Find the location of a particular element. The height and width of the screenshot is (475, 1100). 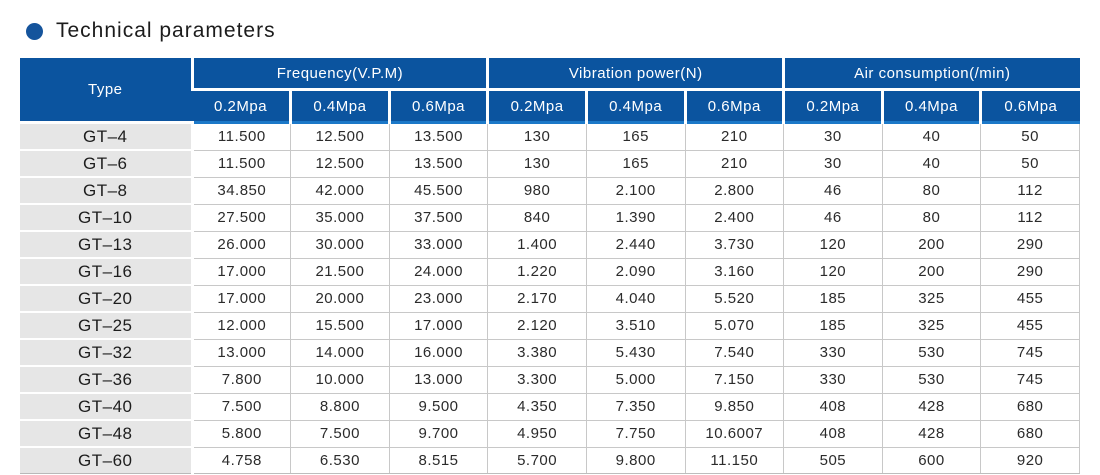

value-cell: 34.850 is located at coordinates (241, 190).